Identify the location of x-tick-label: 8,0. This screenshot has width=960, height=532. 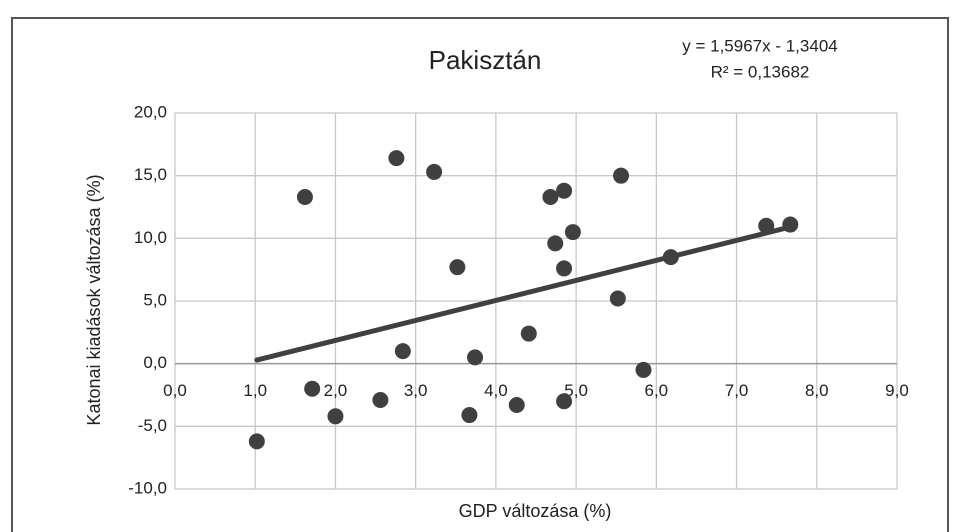
(817, 390).